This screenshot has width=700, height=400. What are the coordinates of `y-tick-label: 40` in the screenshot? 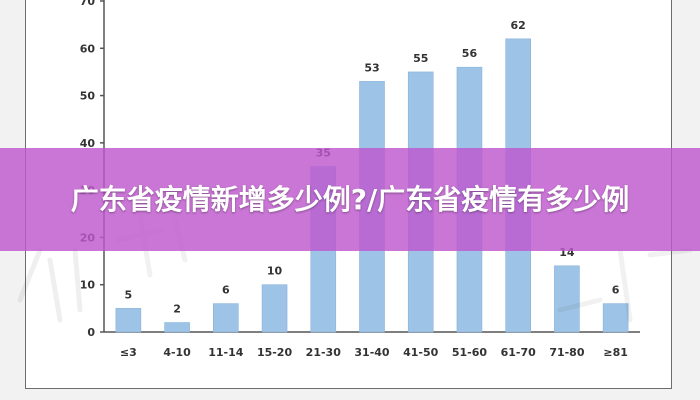 It's located at (88, 143).